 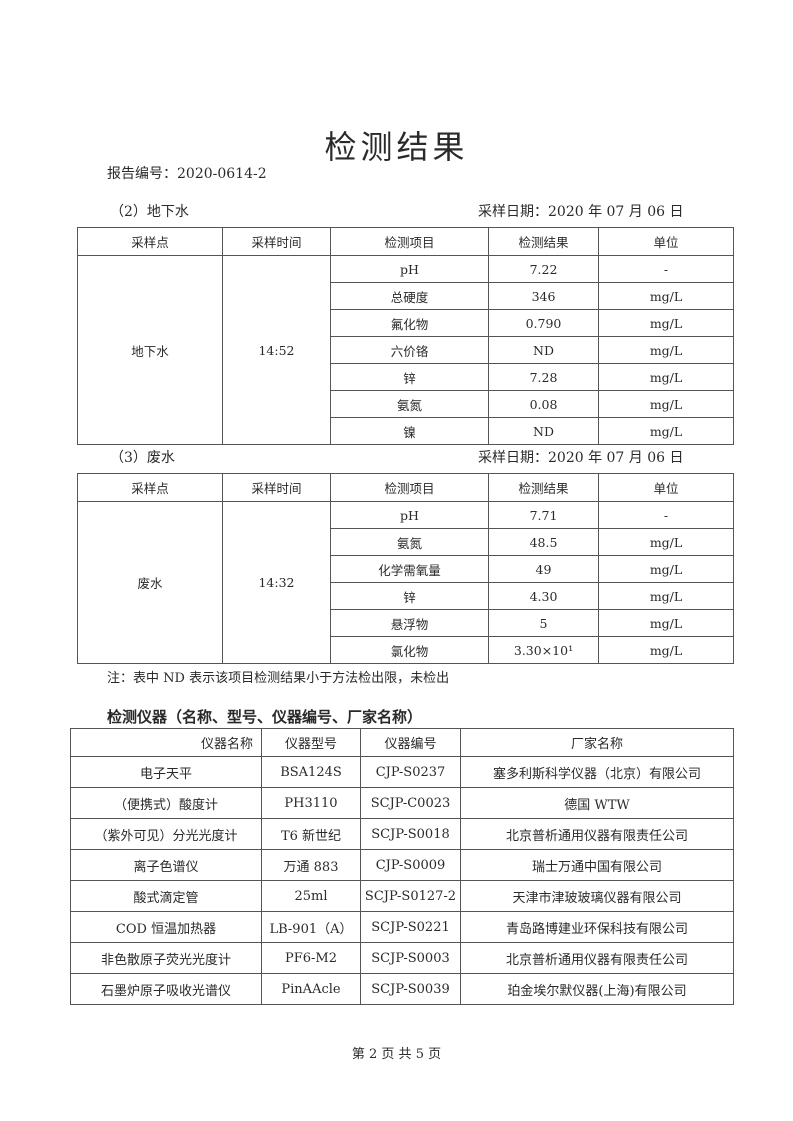 I want to click on test-result: ND, so click(x=543, y=431).